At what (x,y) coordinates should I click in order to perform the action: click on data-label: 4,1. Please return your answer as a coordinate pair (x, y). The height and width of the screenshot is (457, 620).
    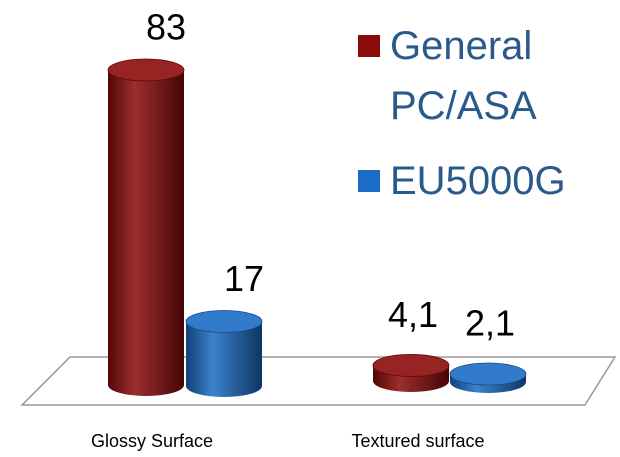
    Looking at the image, I should click on (413, 314).